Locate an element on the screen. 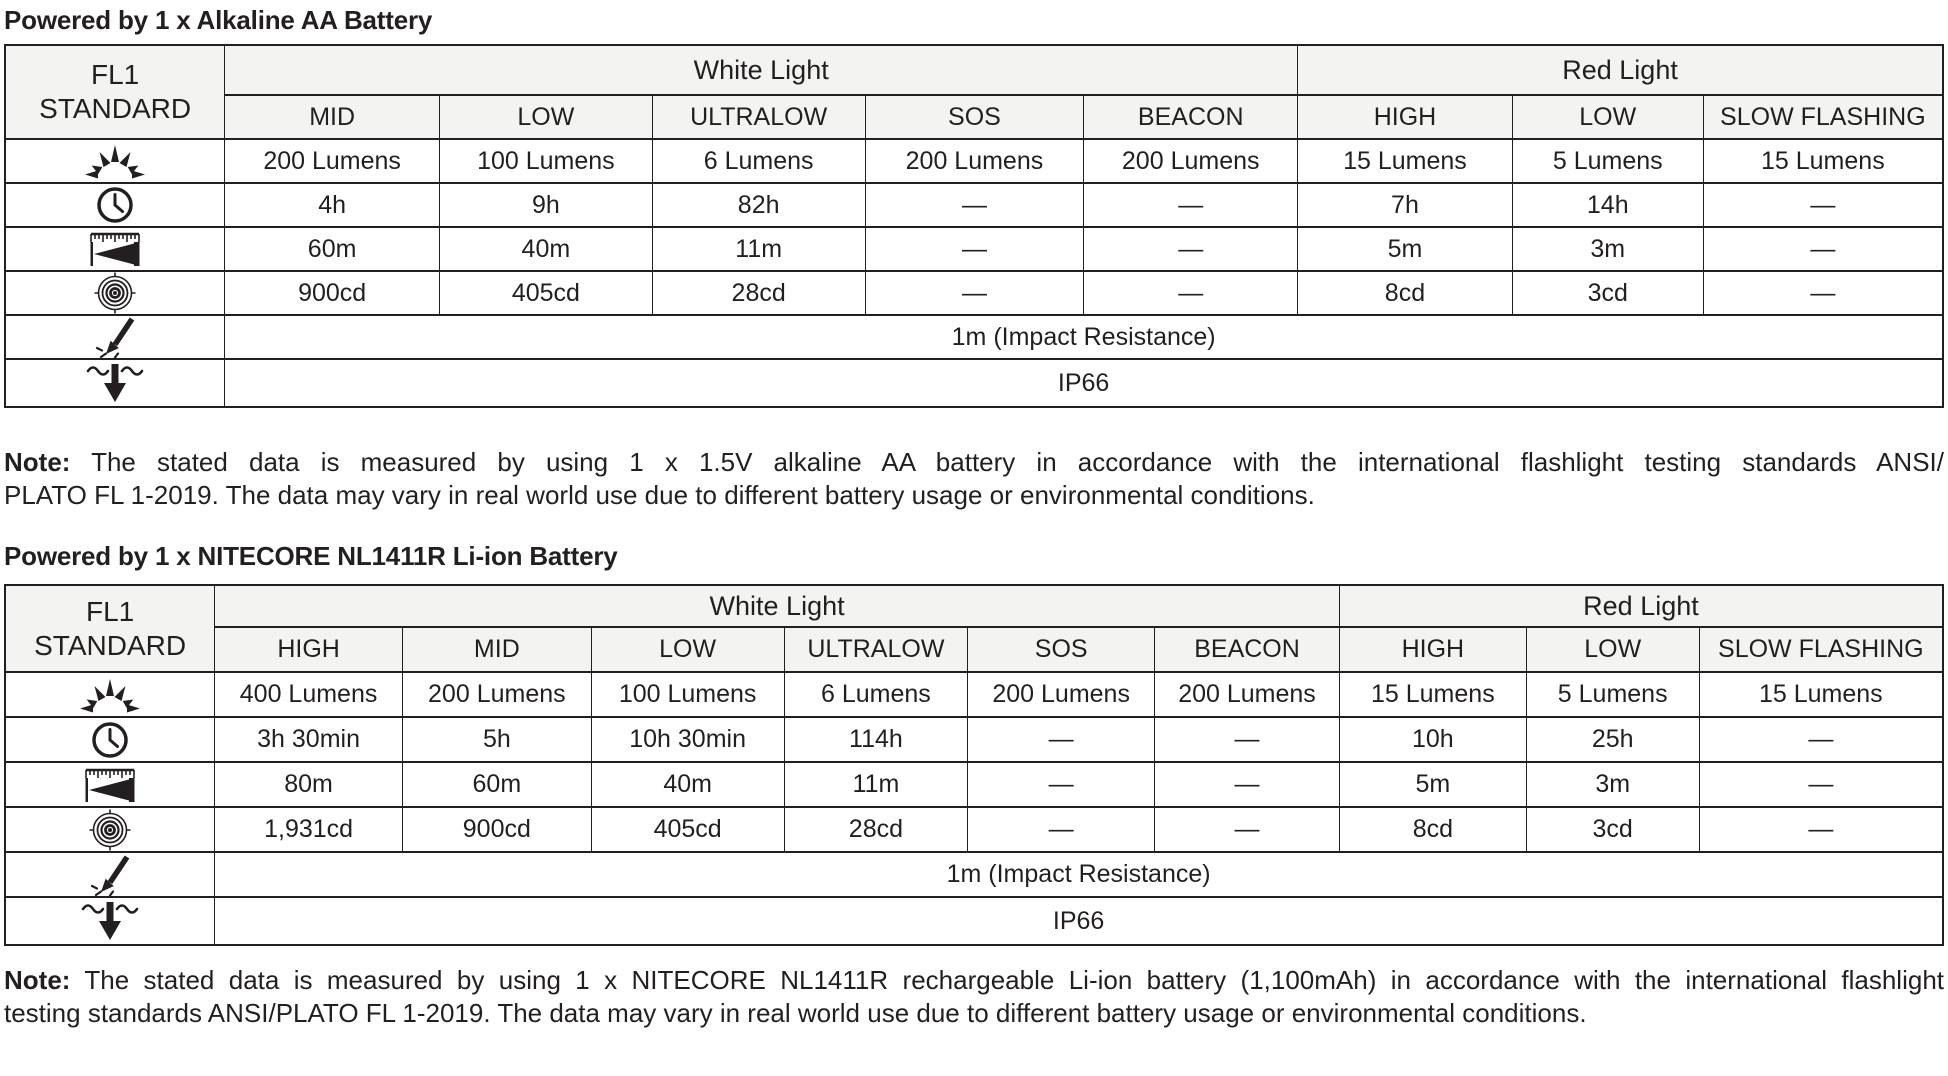 Image resolution: width=1948 pixels, height=1076 pixels. impact-resistance-icon-cell is located at coordinates (110, 874).